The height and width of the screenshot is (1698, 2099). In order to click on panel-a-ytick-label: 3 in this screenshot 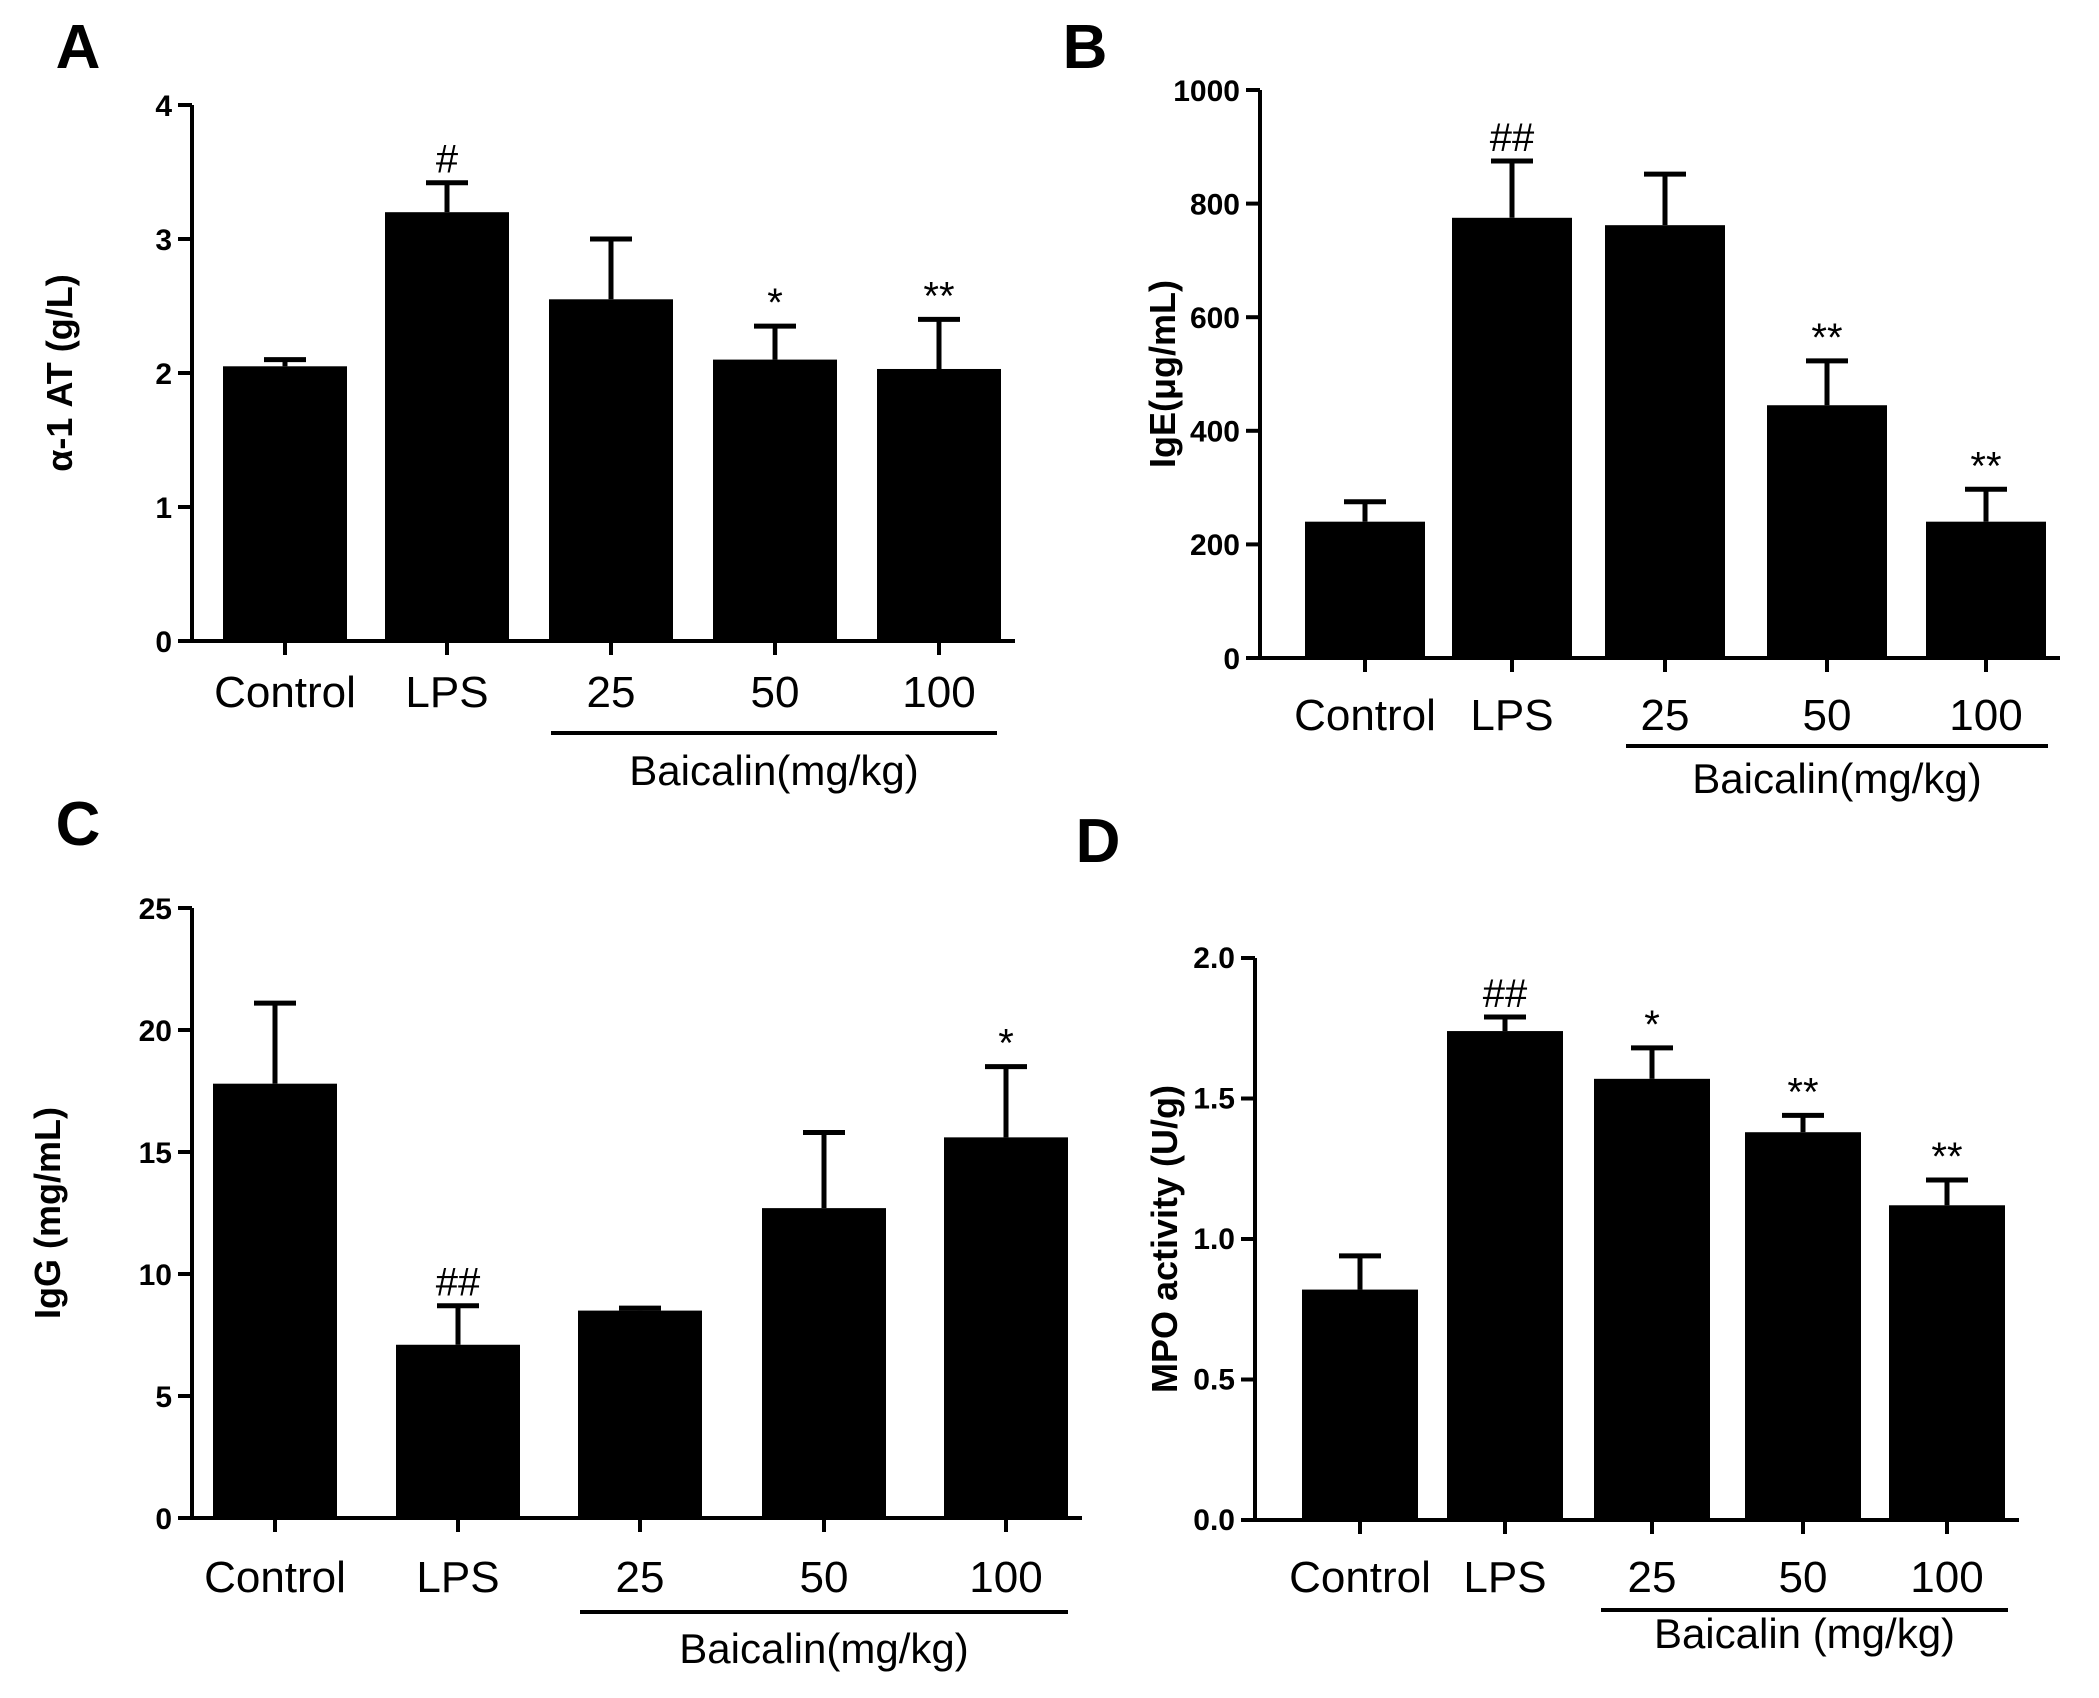, I will do `click(163, 240)`.